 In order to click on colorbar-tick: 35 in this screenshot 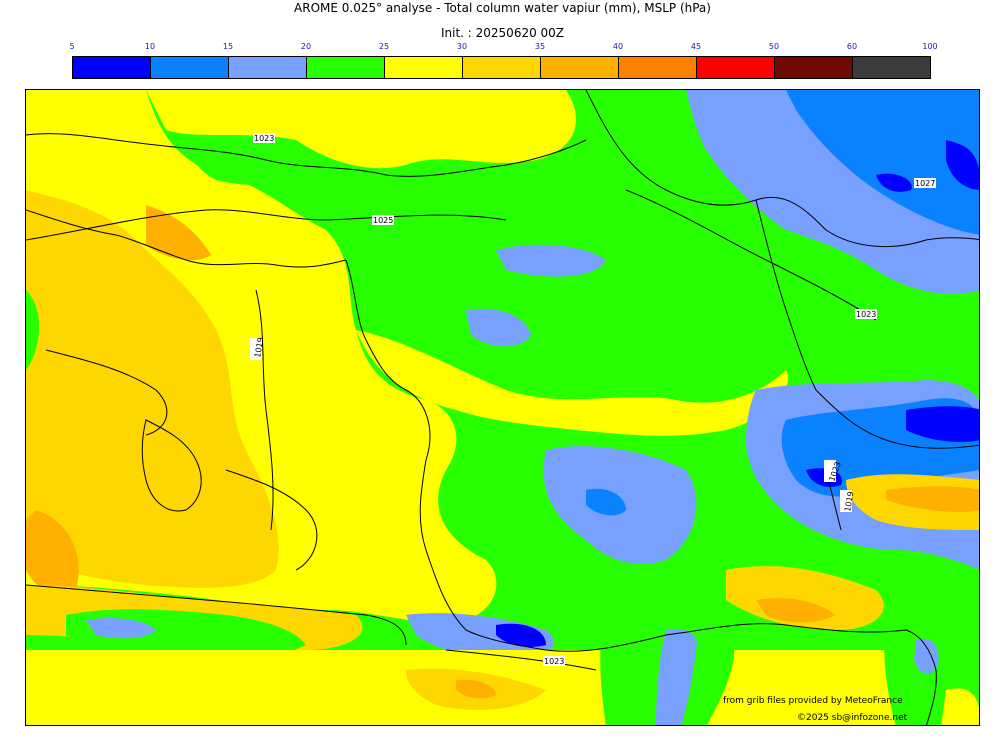, I will do `click(540, 46)`.